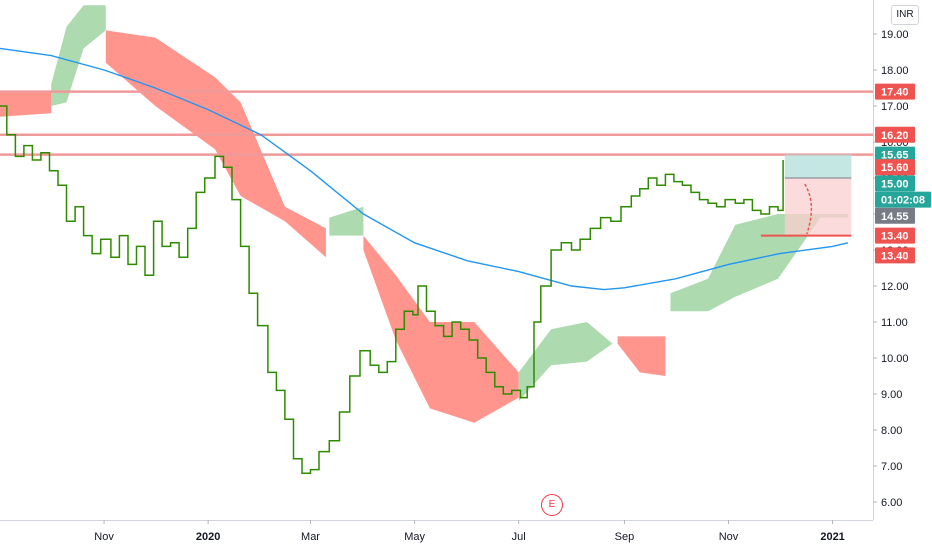  Describe the element at coordinates (552, 505) in the screenshot. I see `earnings-marker: E` at that location.